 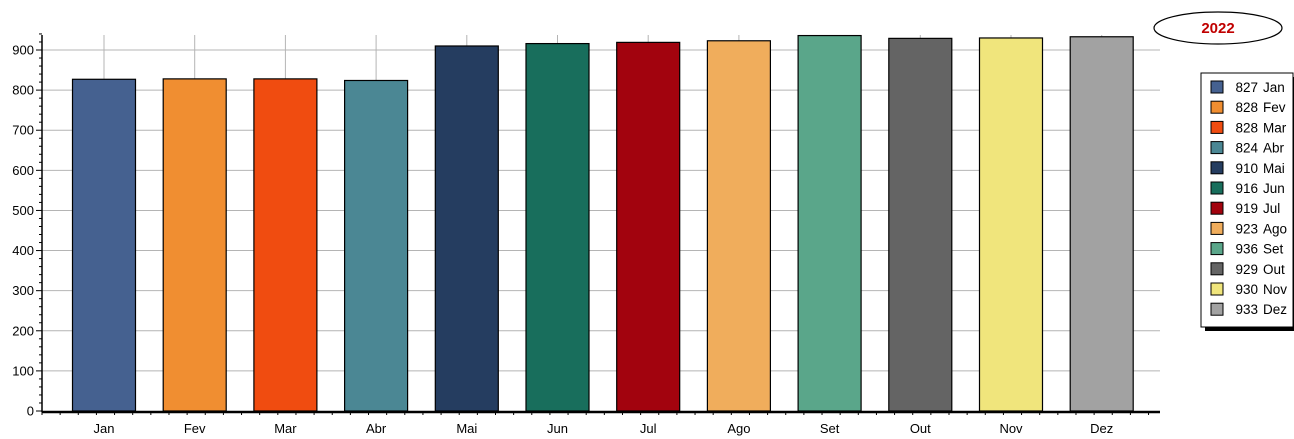 What do you see at coordinates (23, 130) in the screenshot?
I see `y-tick-label: 700` at bounding box center [23, 130].